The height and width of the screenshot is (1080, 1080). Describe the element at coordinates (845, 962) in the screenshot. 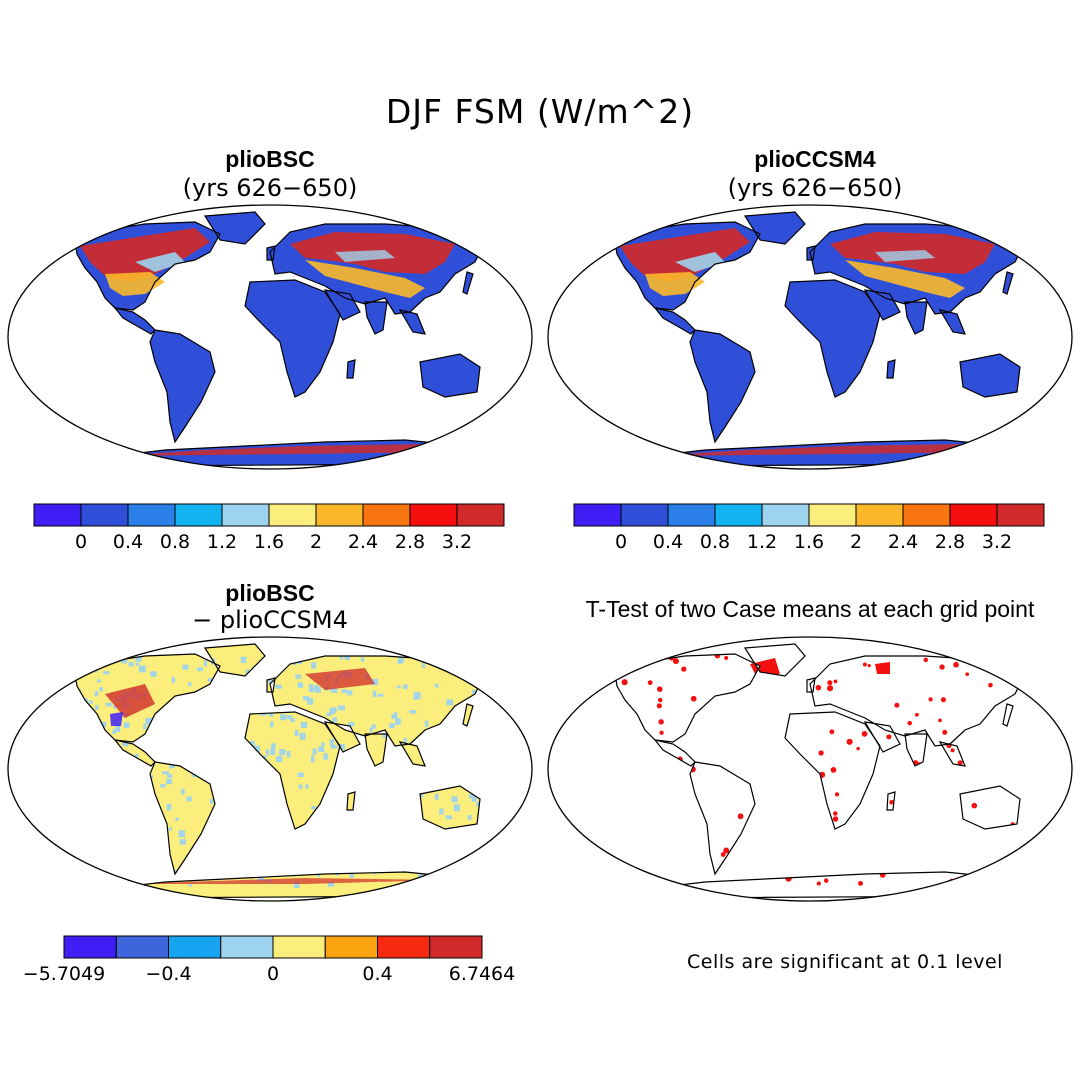

I see `significance-note: Cells are significant at 0.1 level` at that location.